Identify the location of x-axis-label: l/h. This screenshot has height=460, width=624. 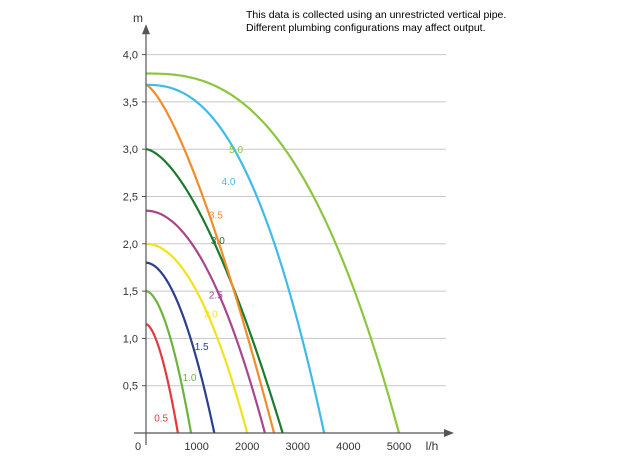
(432, 446).